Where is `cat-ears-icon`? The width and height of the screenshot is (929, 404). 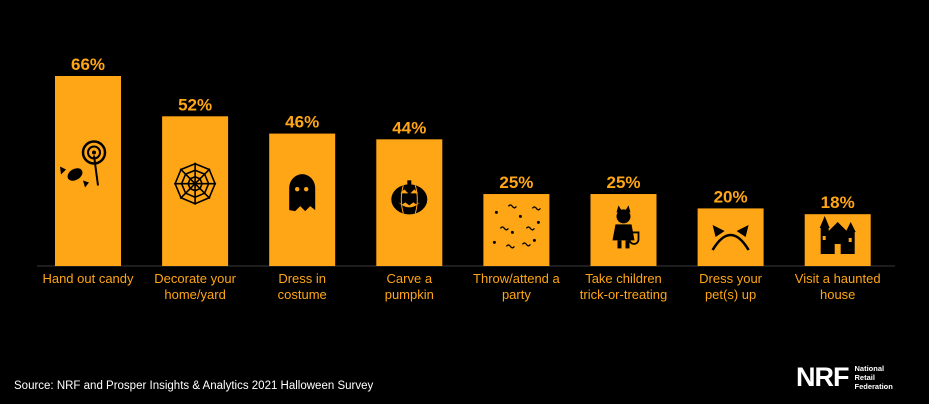 cat-ears-icon is located at coordinates (730, 238).